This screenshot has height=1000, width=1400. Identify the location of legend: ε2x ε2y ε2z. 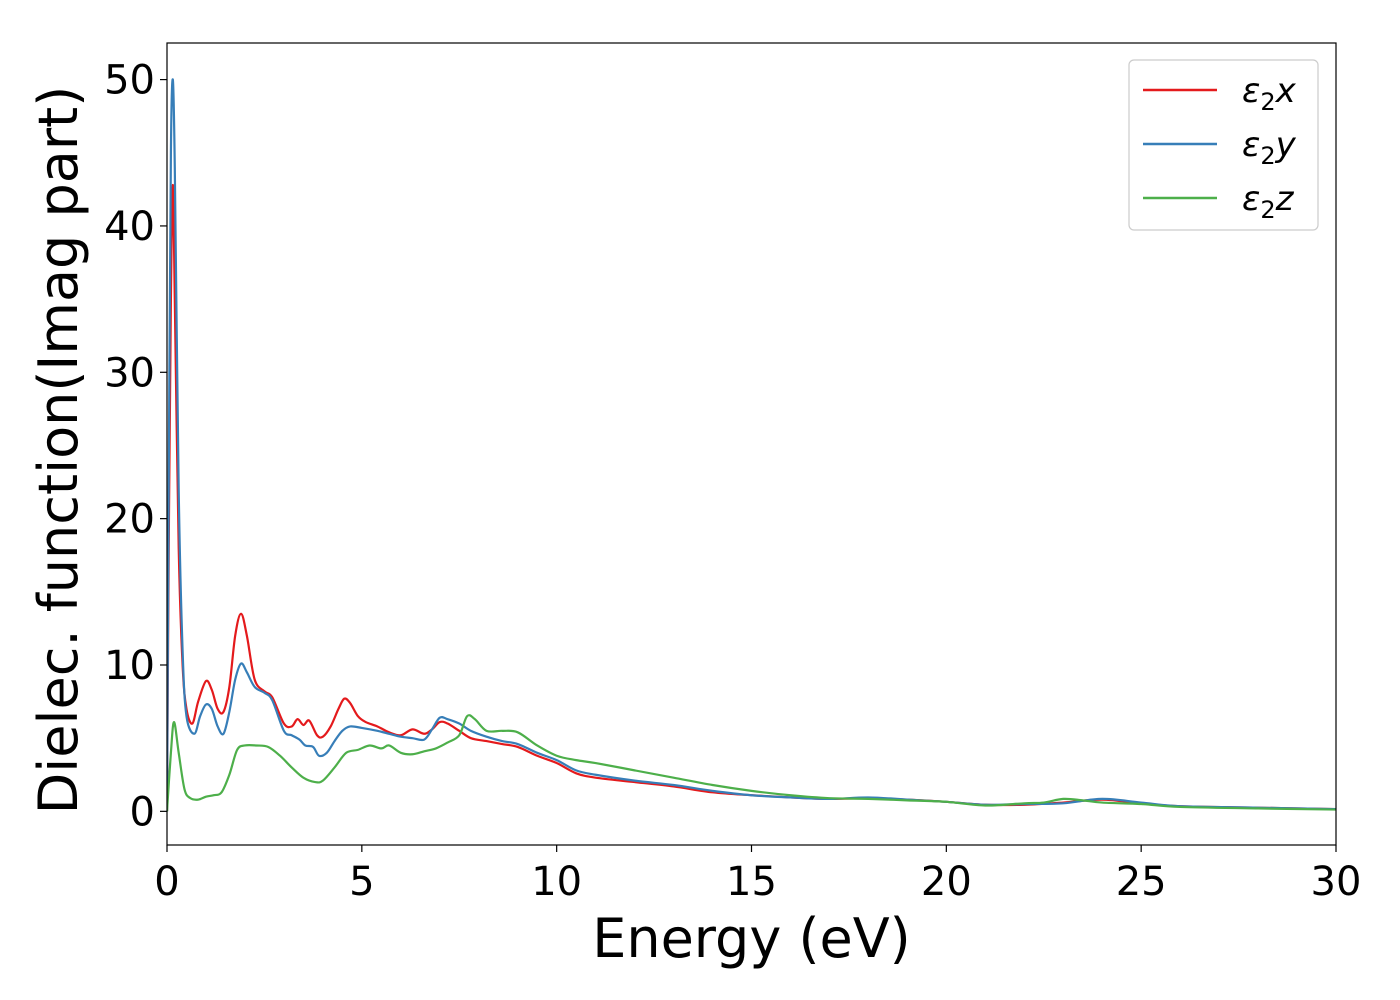
(1223, 145).